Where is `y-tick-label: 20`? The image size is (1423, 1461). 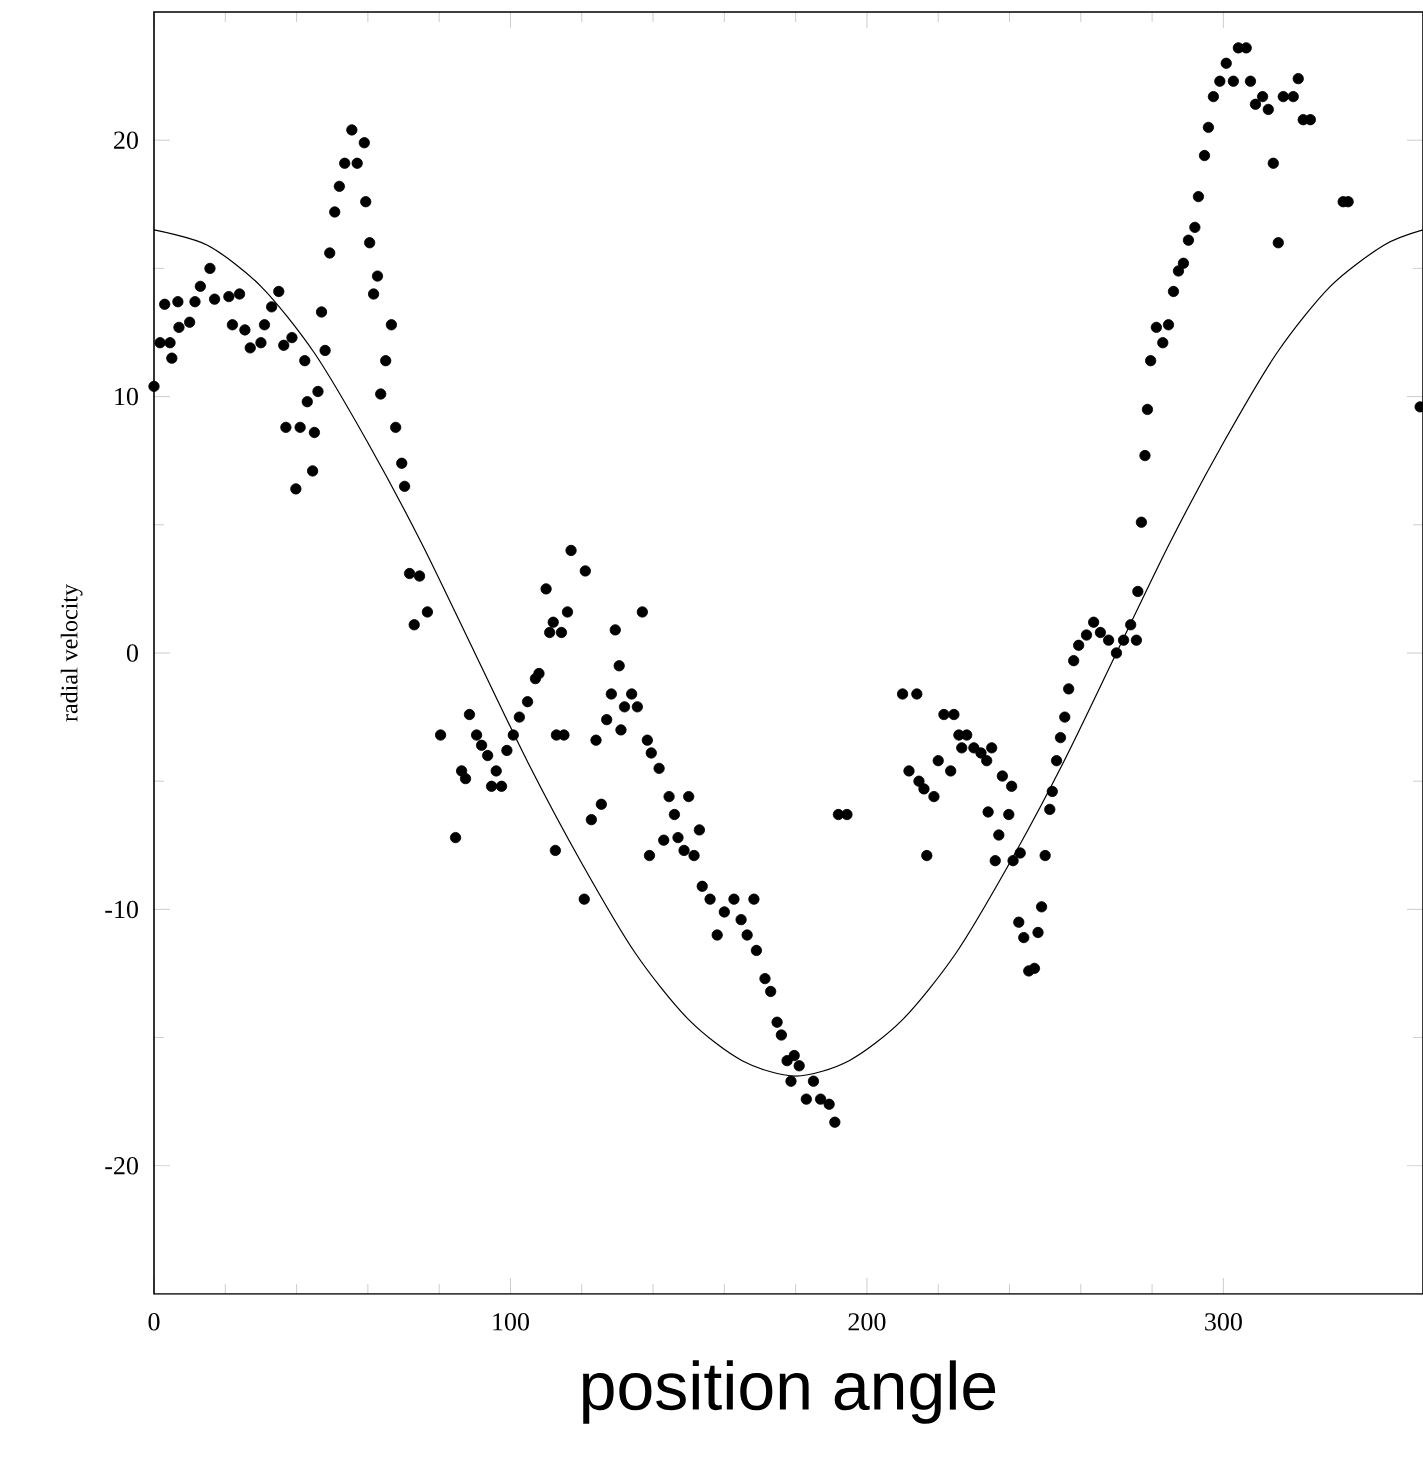
y-tick-label: 20 is located at coordinates (126, 140).